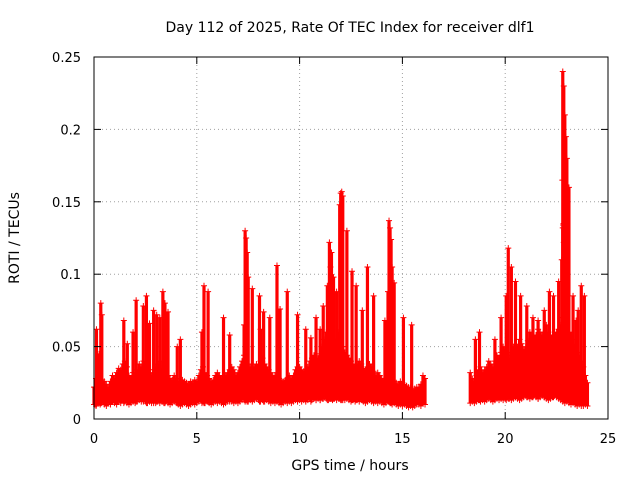  I want to click on x-tick-label: 25, so click(608, 439).